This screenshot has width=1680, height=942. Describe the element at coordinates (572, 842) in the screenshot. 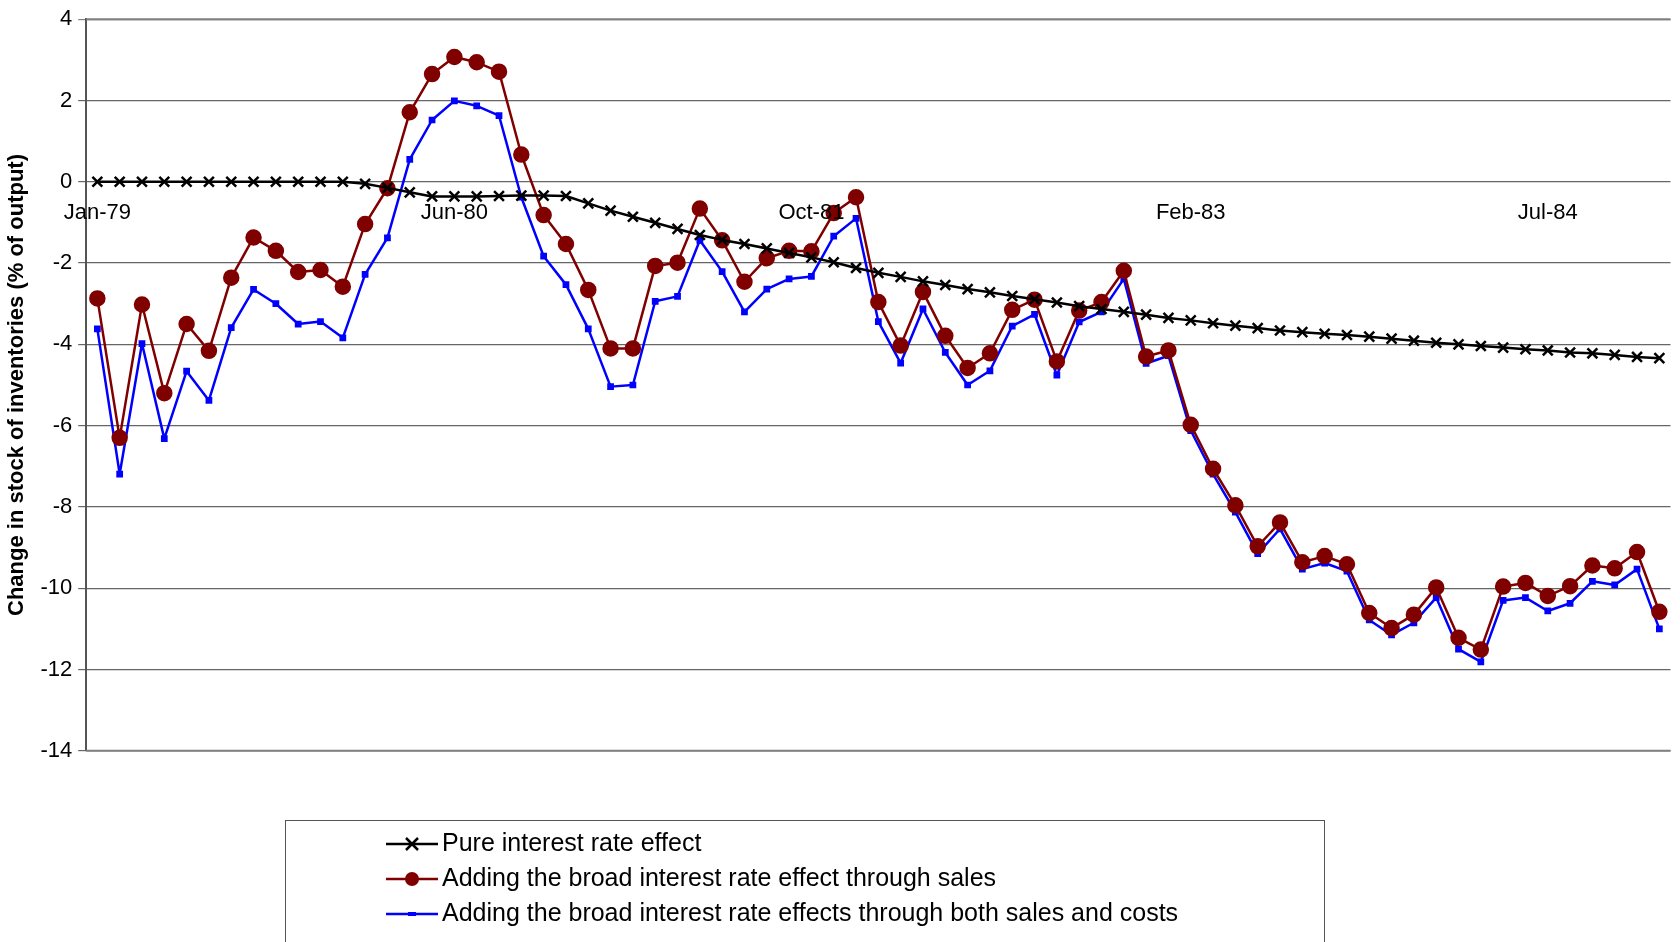

I see `legend-label: Pure interest rate effect` at that location.